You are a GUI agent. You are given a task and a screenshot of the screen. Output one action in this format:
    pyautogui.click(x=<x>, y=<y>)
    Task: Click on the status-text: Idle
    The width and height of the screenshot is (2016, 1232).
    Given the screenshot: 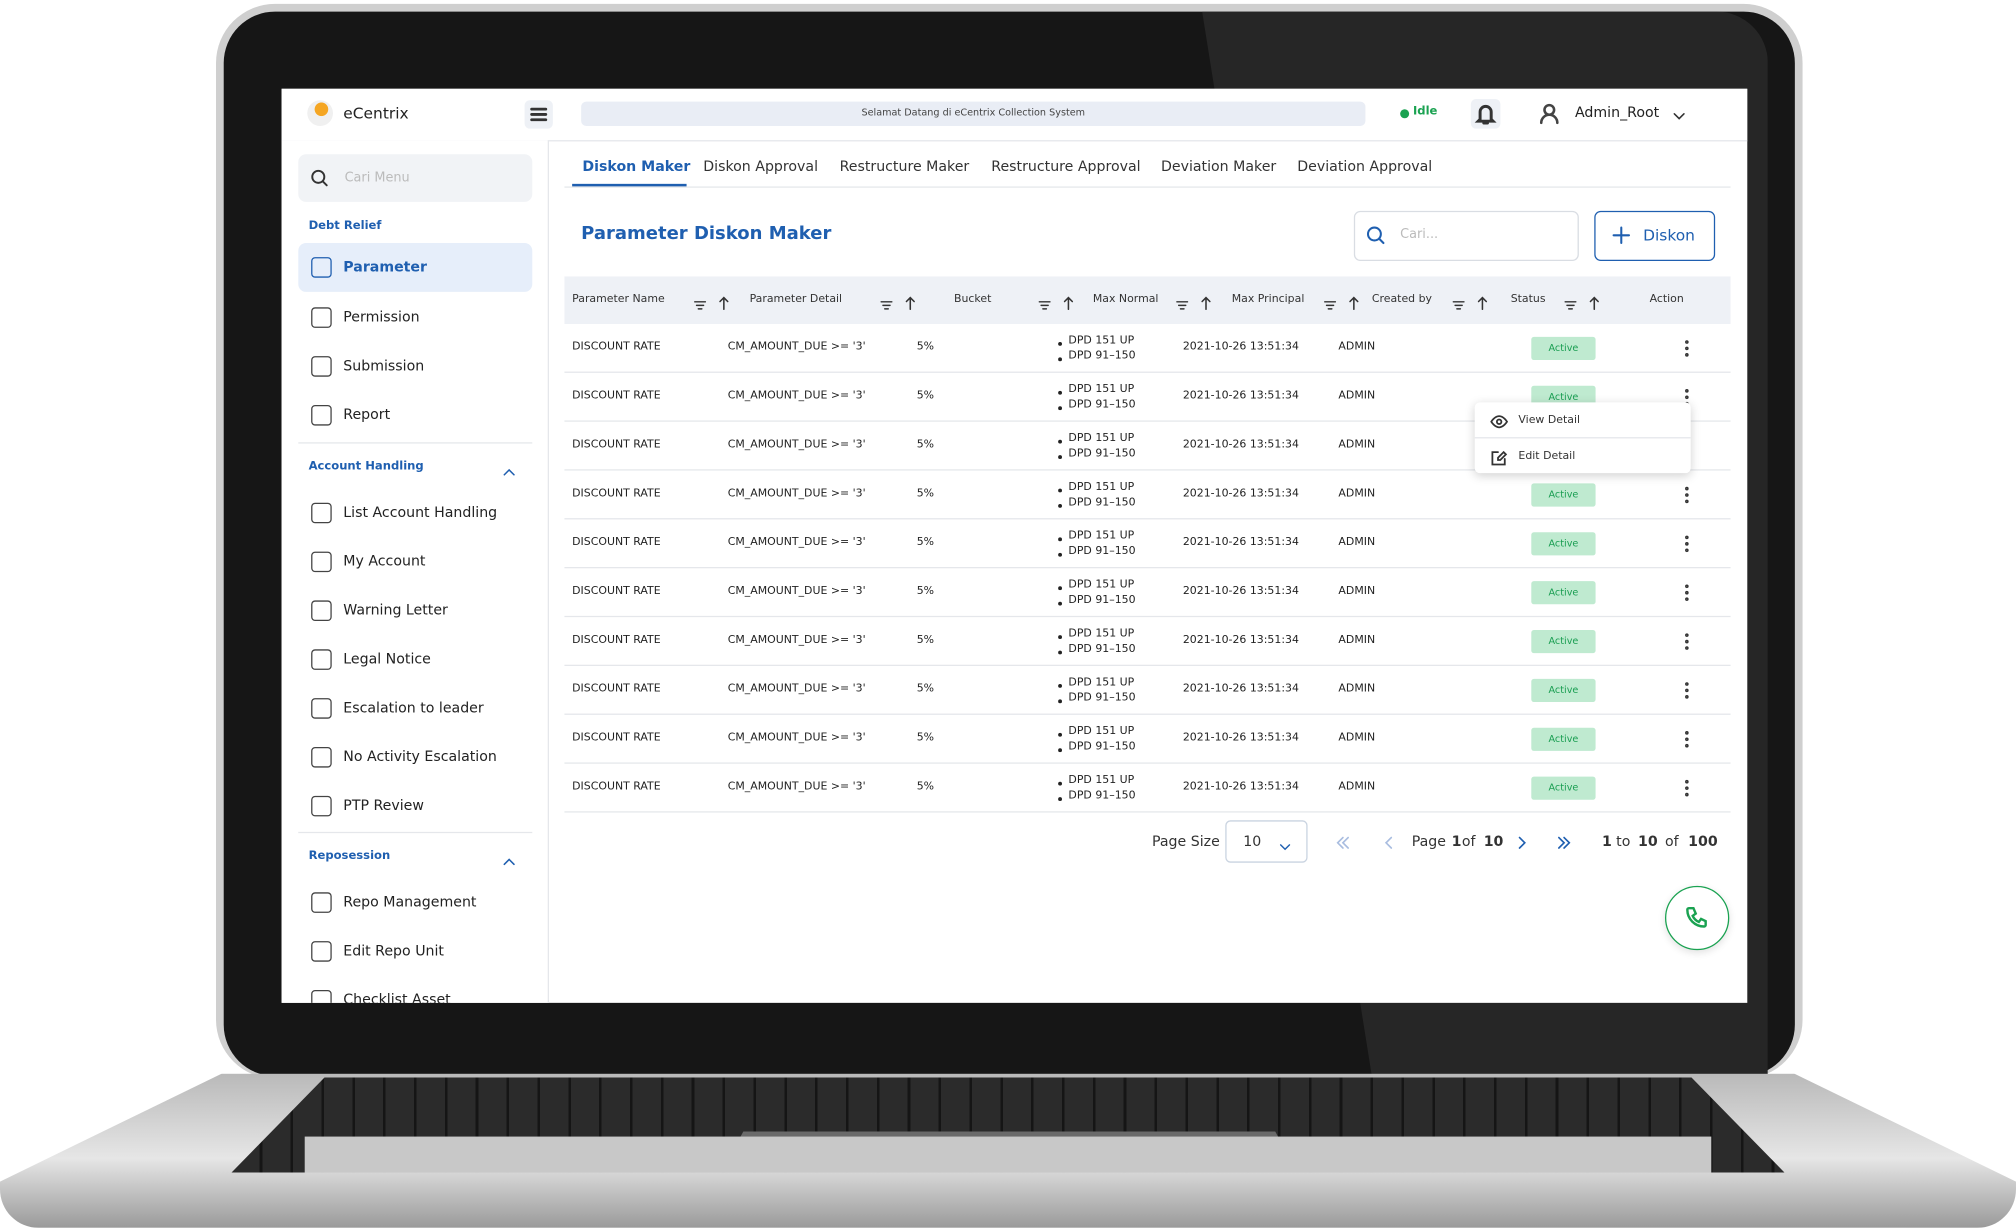 What is the action you would take?
    pyautogui.click(x=1425, y=112)
    